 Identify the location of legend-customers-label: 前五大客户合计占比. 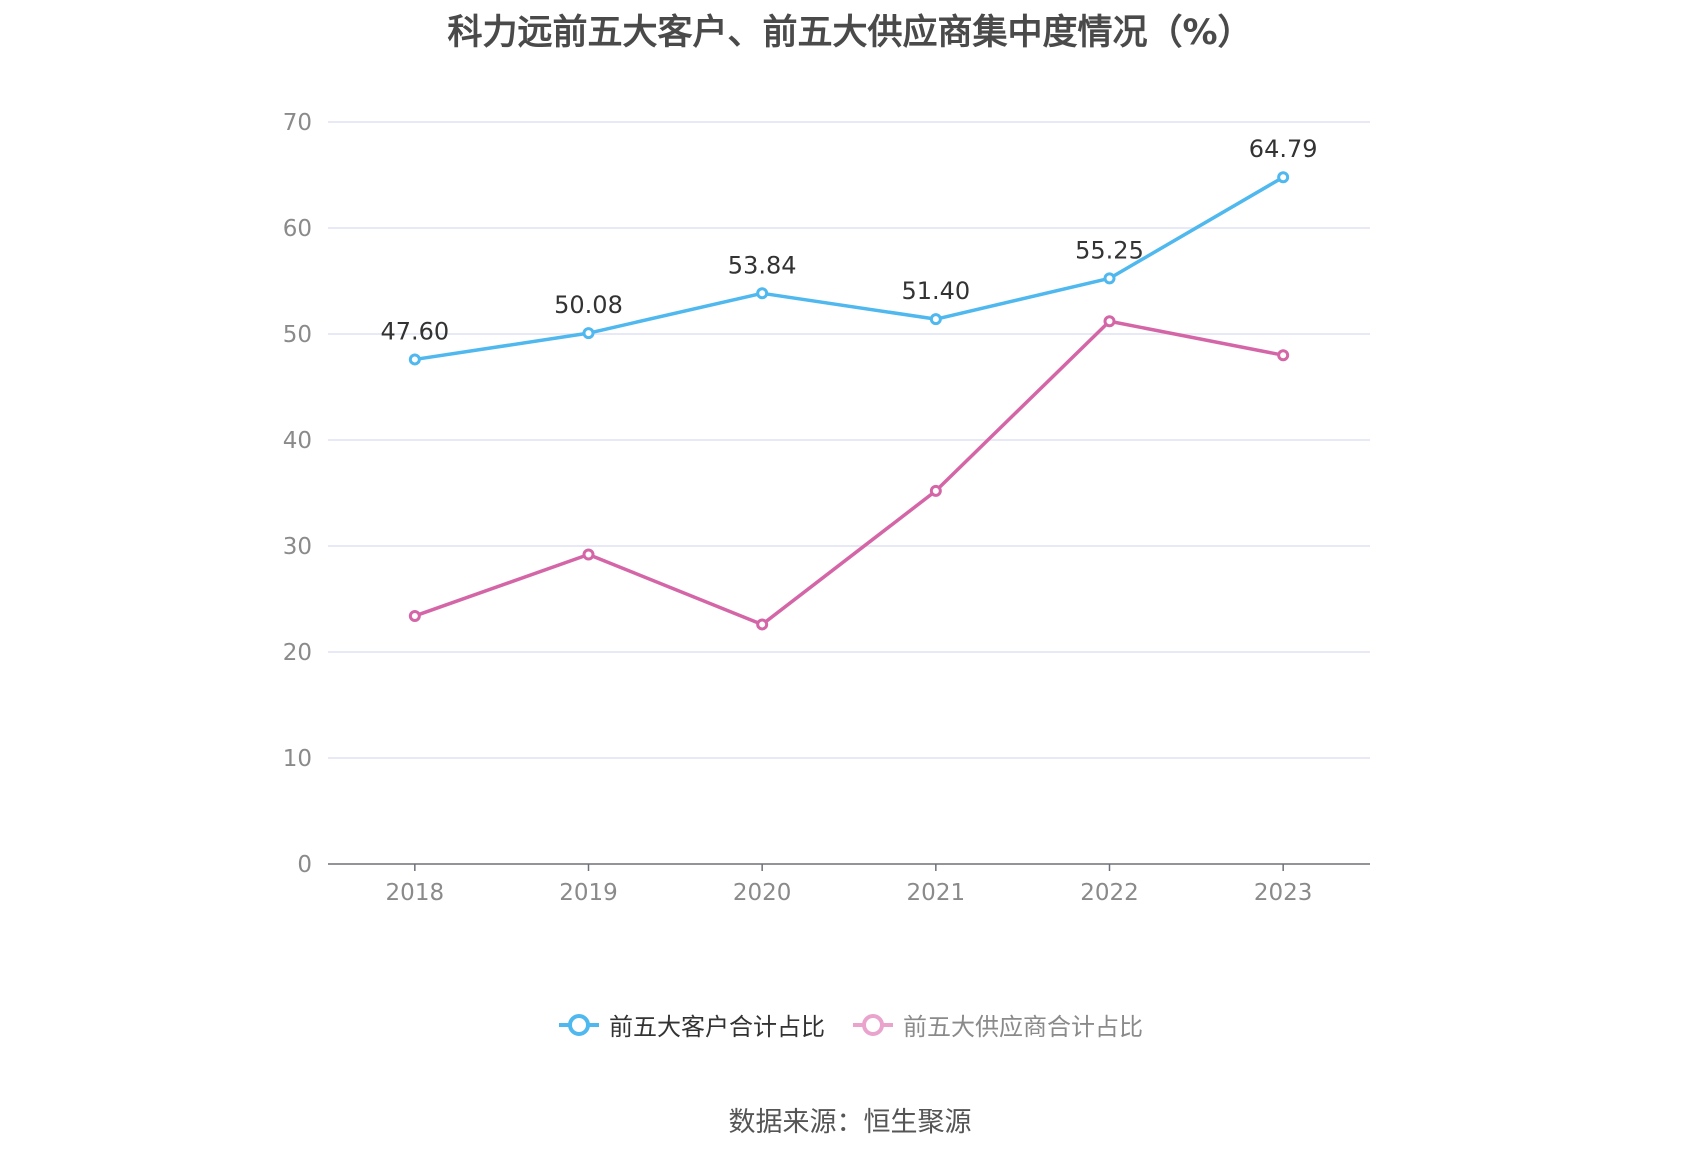
(717, 1027).